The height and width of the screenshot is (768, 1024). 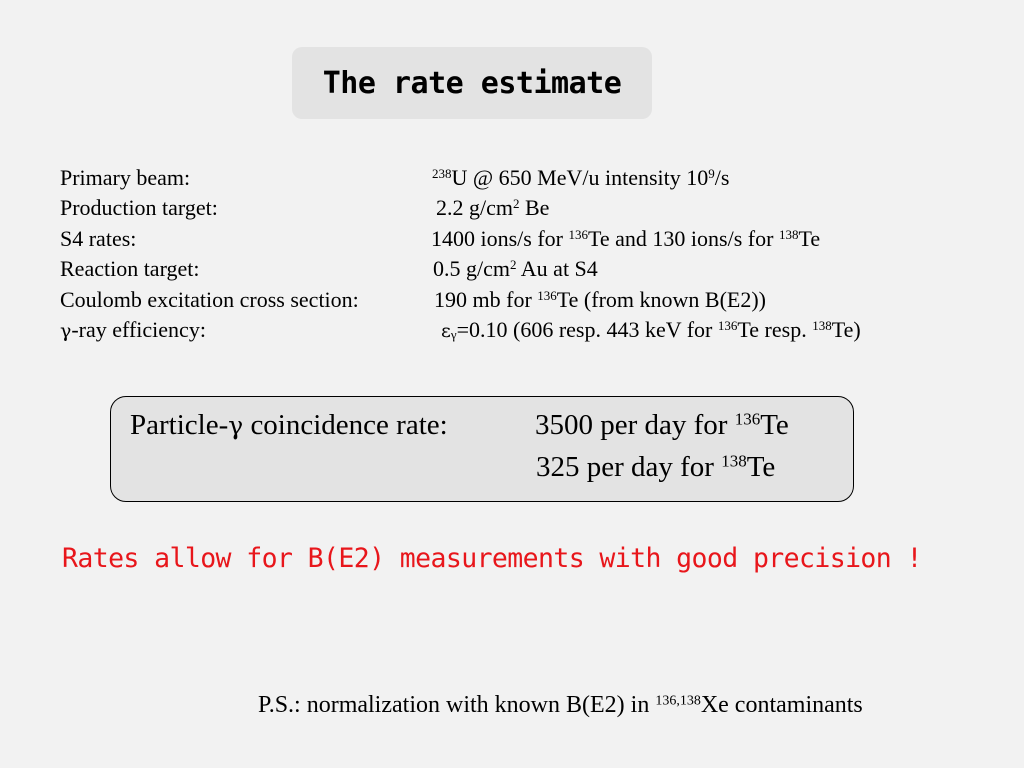 I want to click on title-box: The rate estimate, so click(x=472, y=83).